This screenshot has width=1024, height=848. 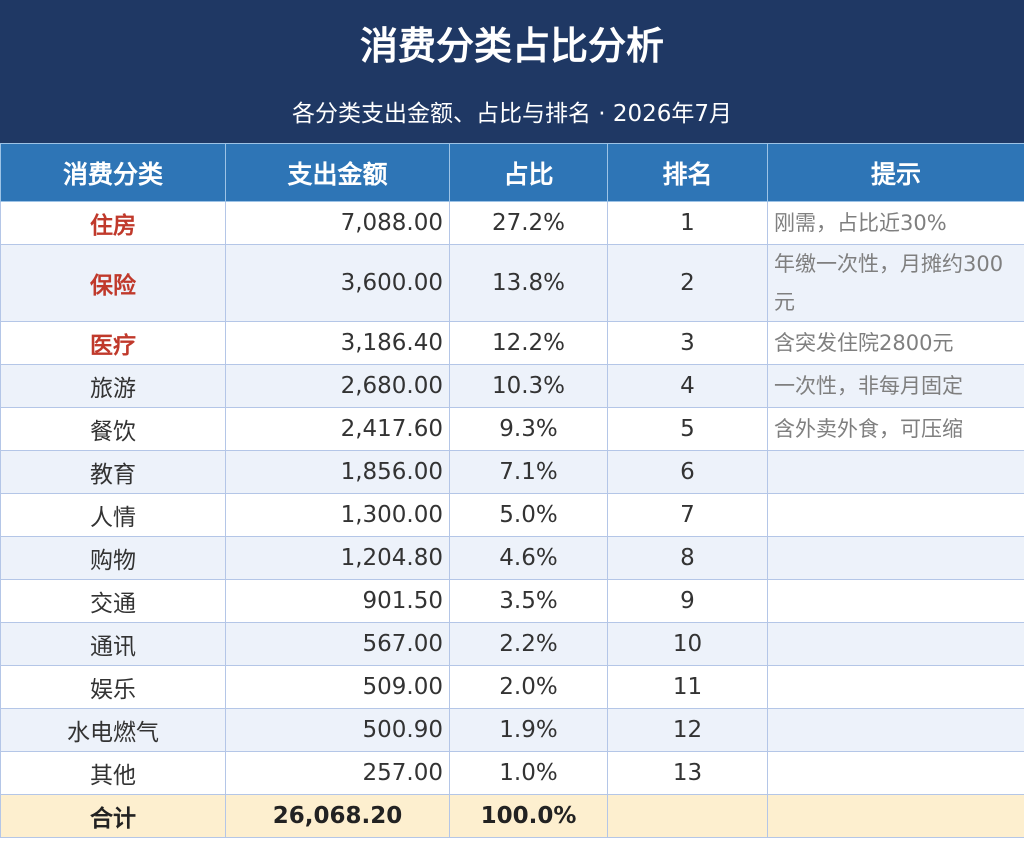 I want to click on table-row: 交通 901.50 3.5% 9, so click(x=512, y=601).